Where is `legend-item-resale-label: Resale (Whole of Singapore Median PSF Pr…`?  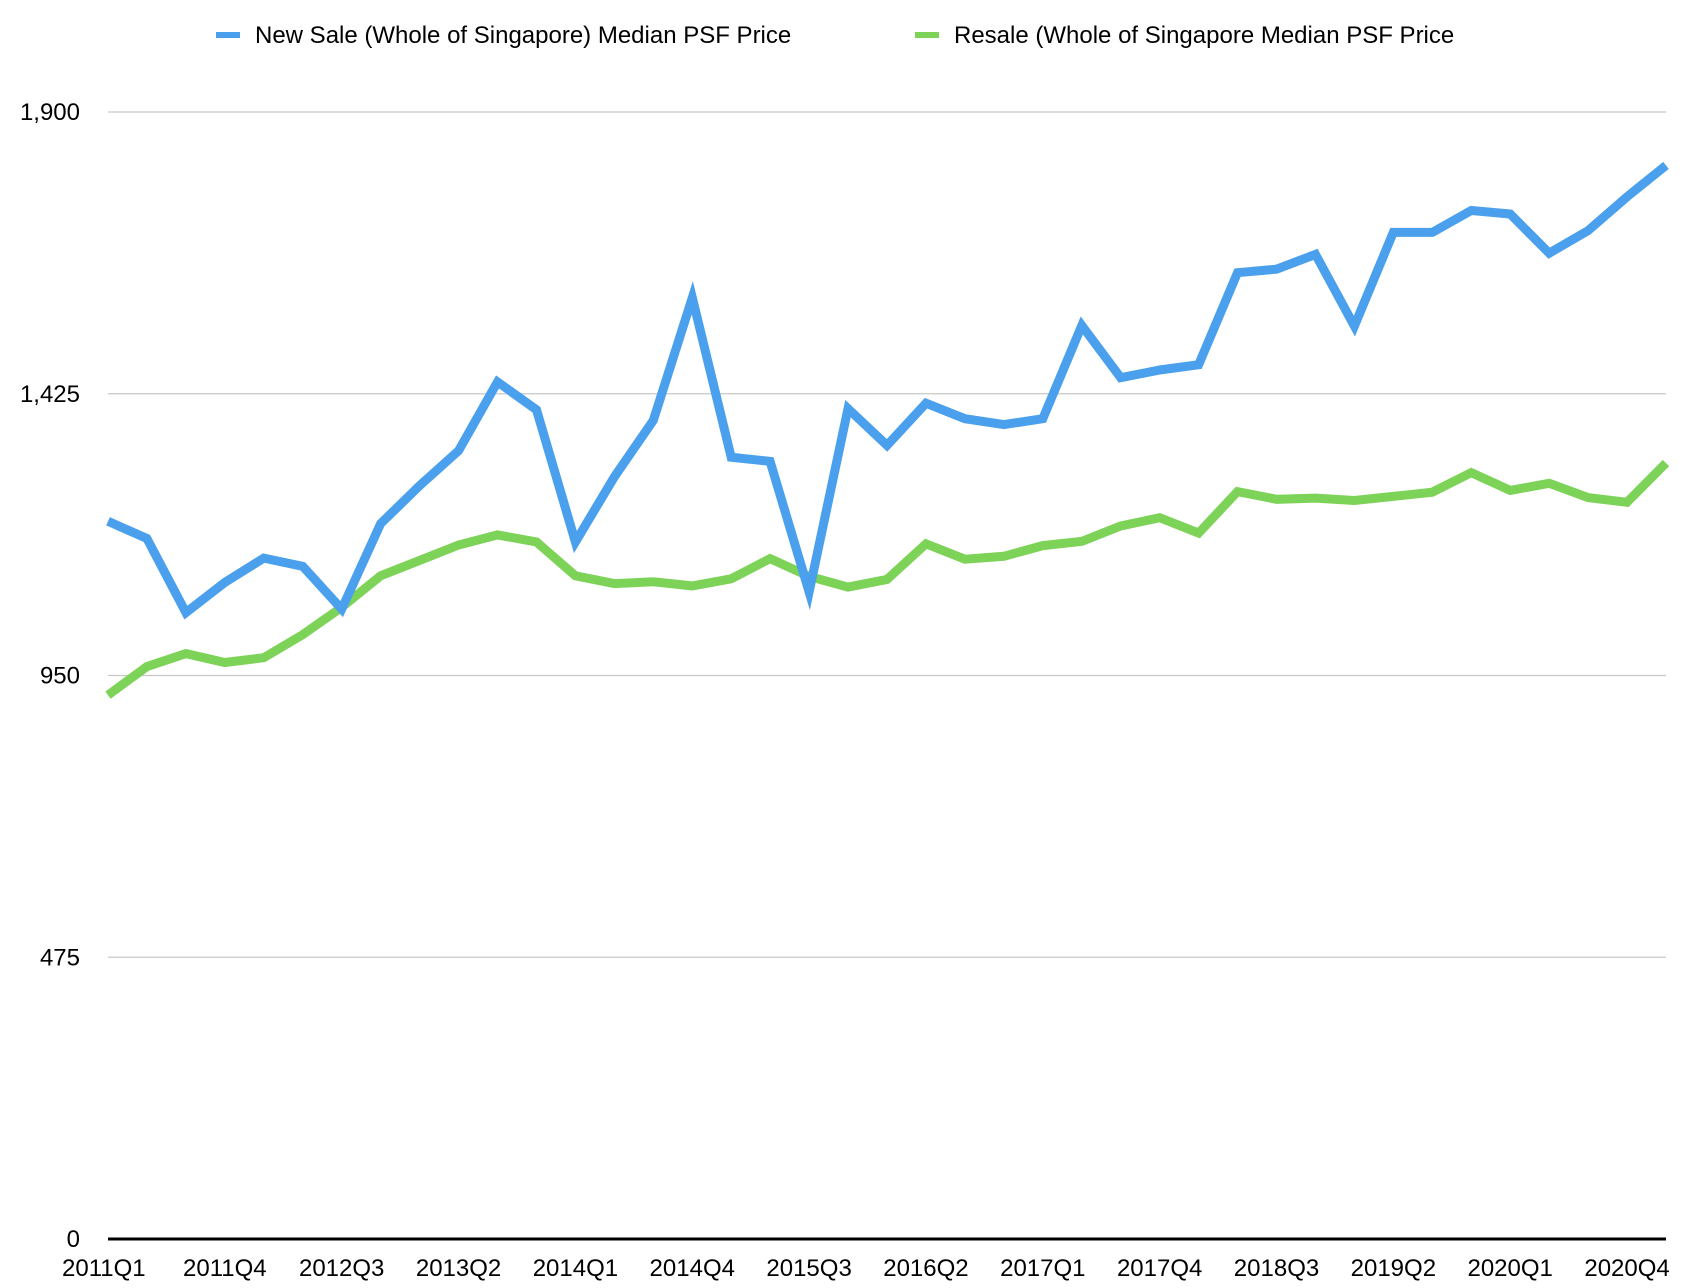
legend-item-resale-label: Resale (Whole of Singapore Median PSF Pr… is located at coordinates (1204, 35).